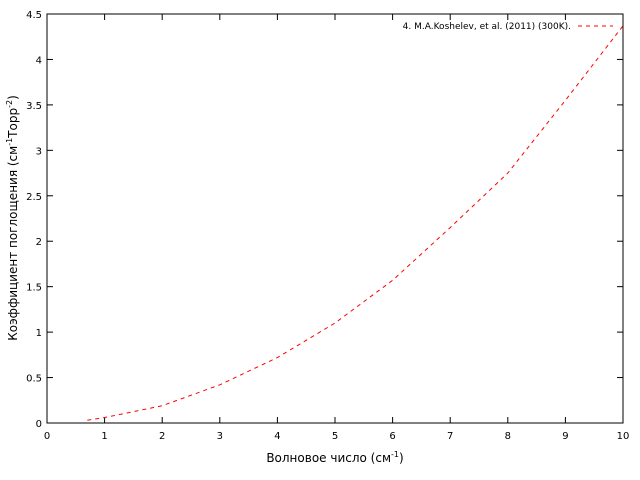 This screenshot has width=640, height=480. What do you see at coordinates (104, 436) in the screenshot?
I see `x-tick-label: 1` at bounding box center [104, 436].